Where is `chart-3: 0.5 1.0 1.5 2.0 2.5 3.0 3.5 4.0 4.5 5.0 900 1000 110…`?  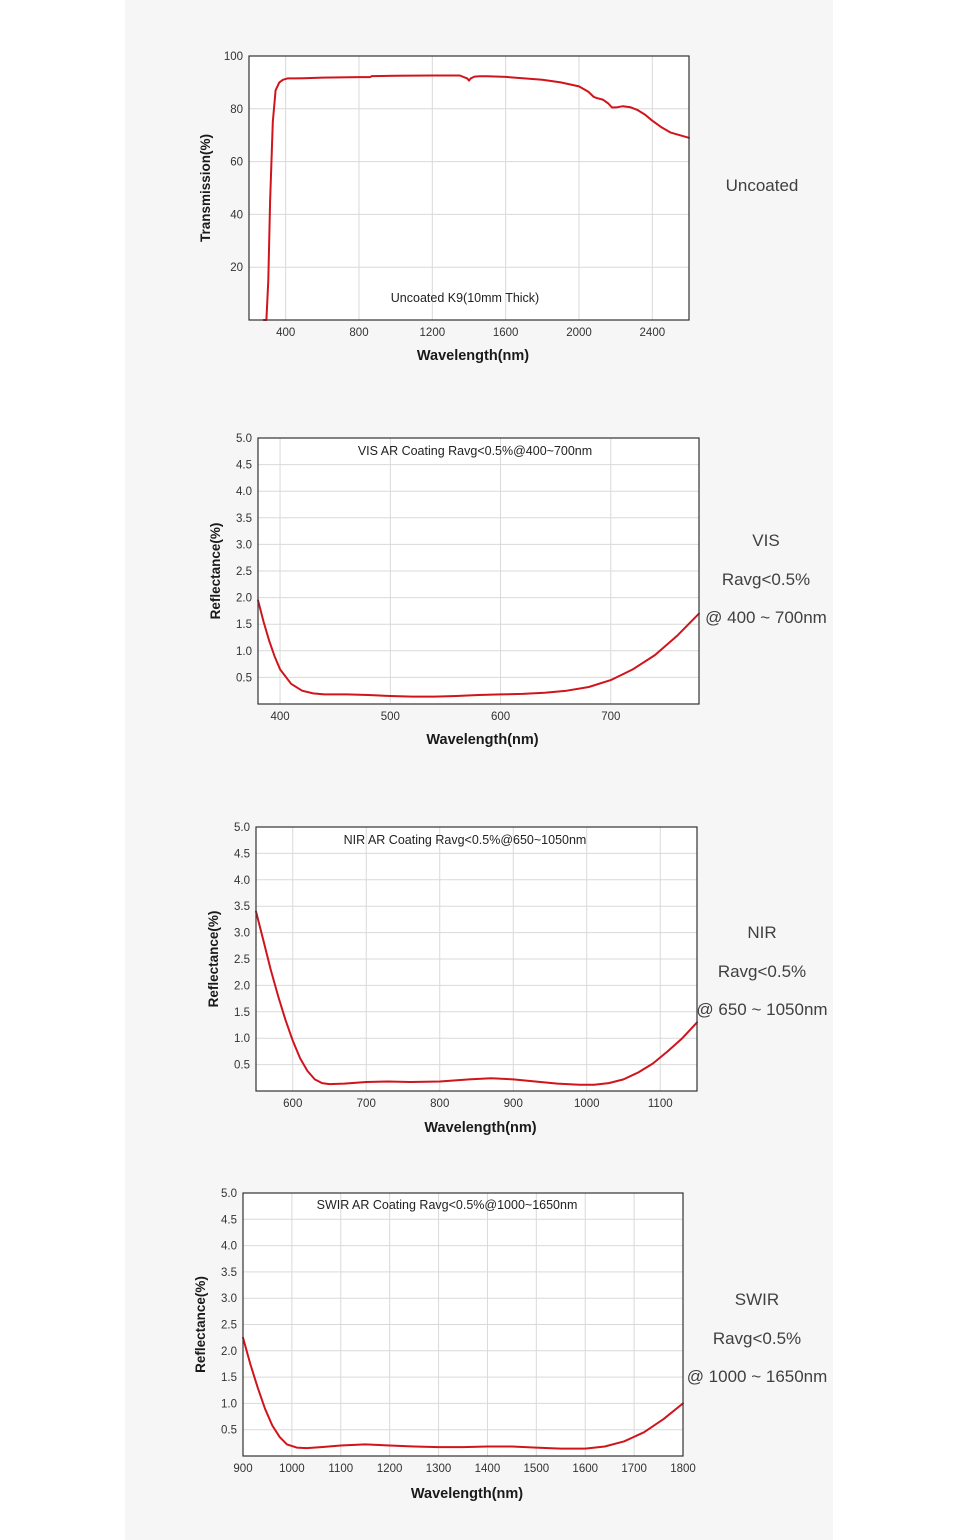
chart-3: 0.5 1.0 1.5 2.0 2.5 3.0 3.5 4.0 4.5 5.0 900 1000 110… is located at coordinates (444, 1345).